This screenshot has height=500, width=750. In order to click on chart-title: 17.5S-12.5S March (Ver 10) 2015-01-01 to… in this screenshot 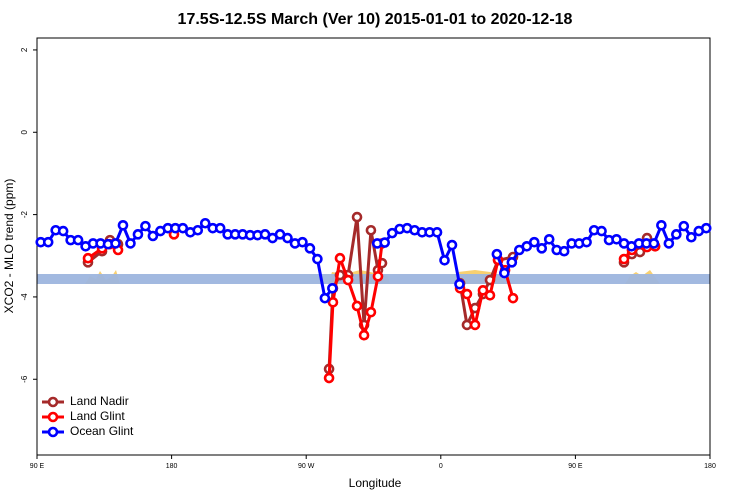, I will do `click(375, 19)`.